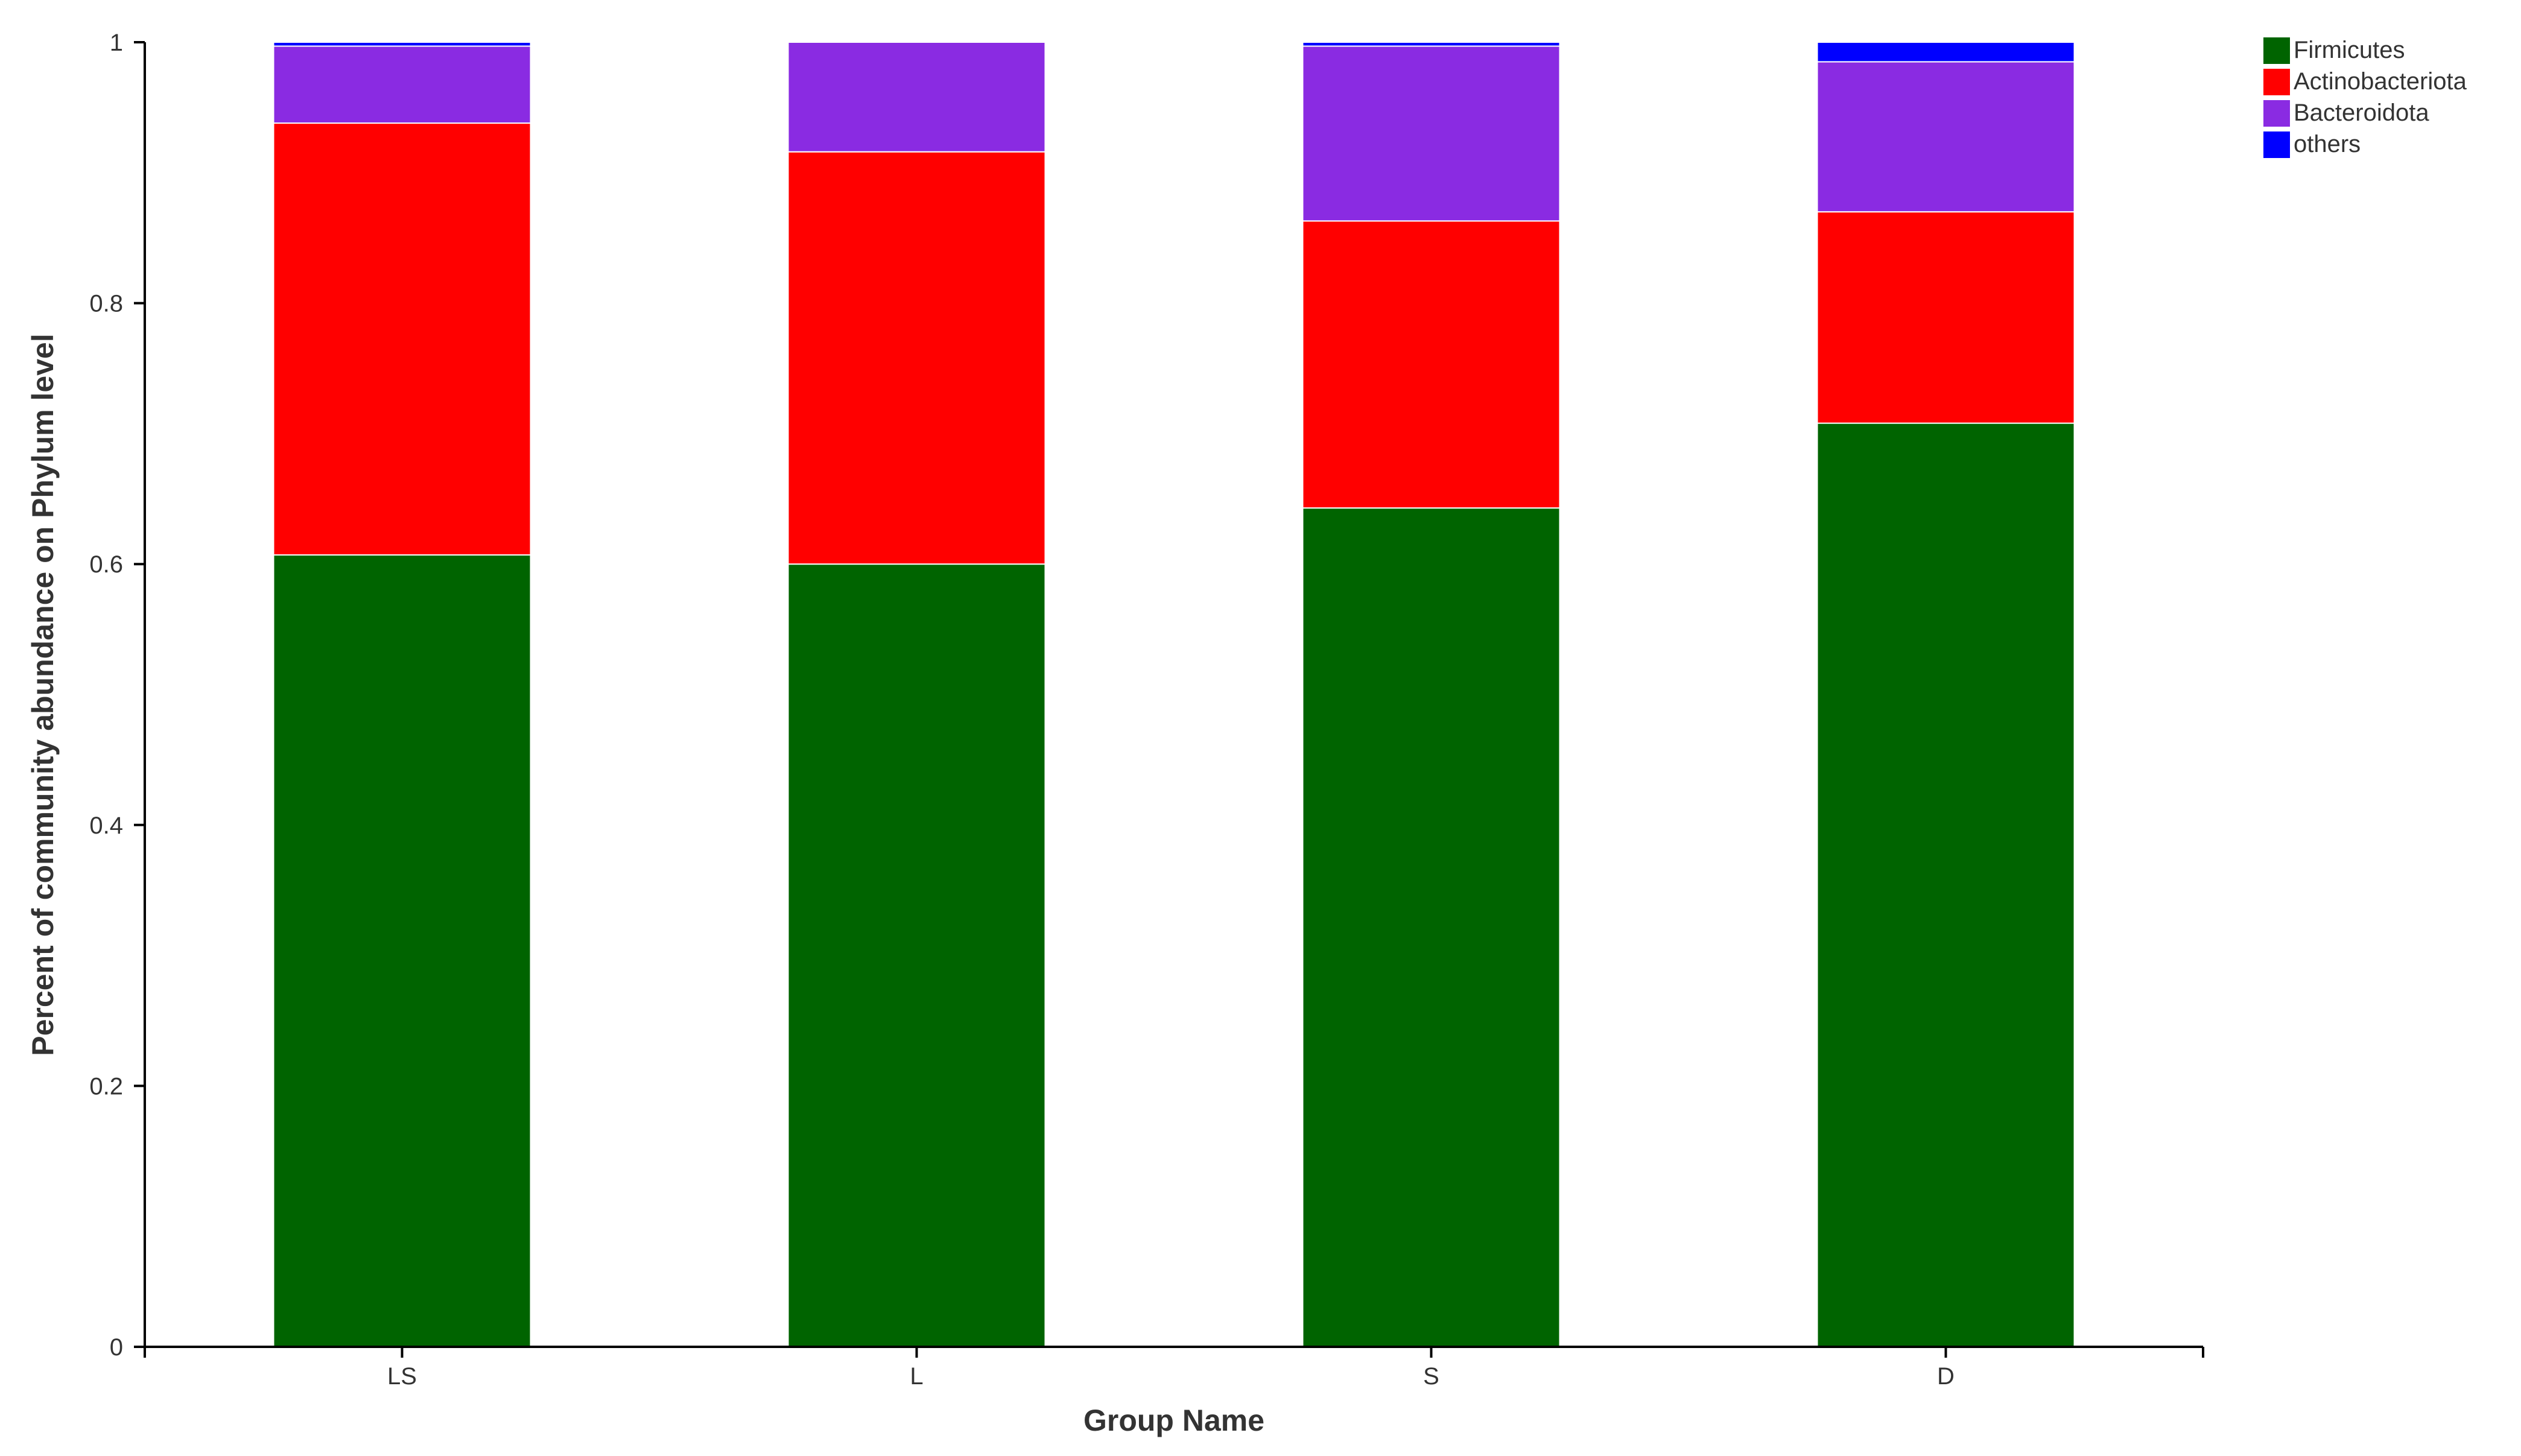 This screenshot has width=2521, height=1456. Describe the element at coordinates (1945, 317) in the screenshot. I see `bar-d-actinobacteriota` at that location.